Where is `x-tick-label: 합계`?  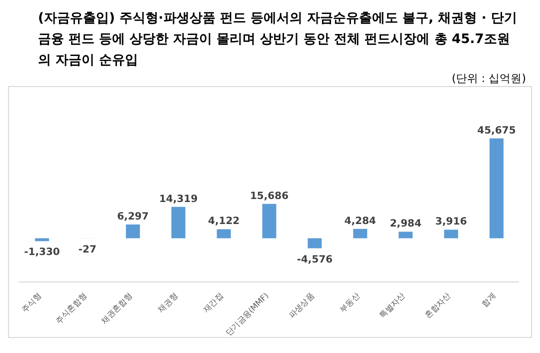
x-tick-label: 합계 is located at coordinates (489, 300).